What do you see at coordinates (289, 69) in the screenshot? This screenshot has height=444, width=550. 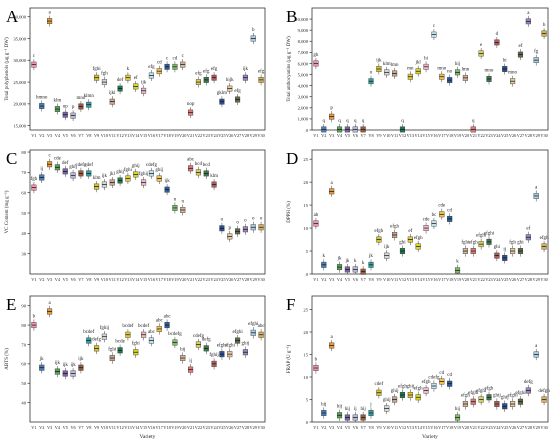 I see `y-axis-label: Total anthocyanins (µg g⁻¹ DW)` at bounding box center [289, 69].